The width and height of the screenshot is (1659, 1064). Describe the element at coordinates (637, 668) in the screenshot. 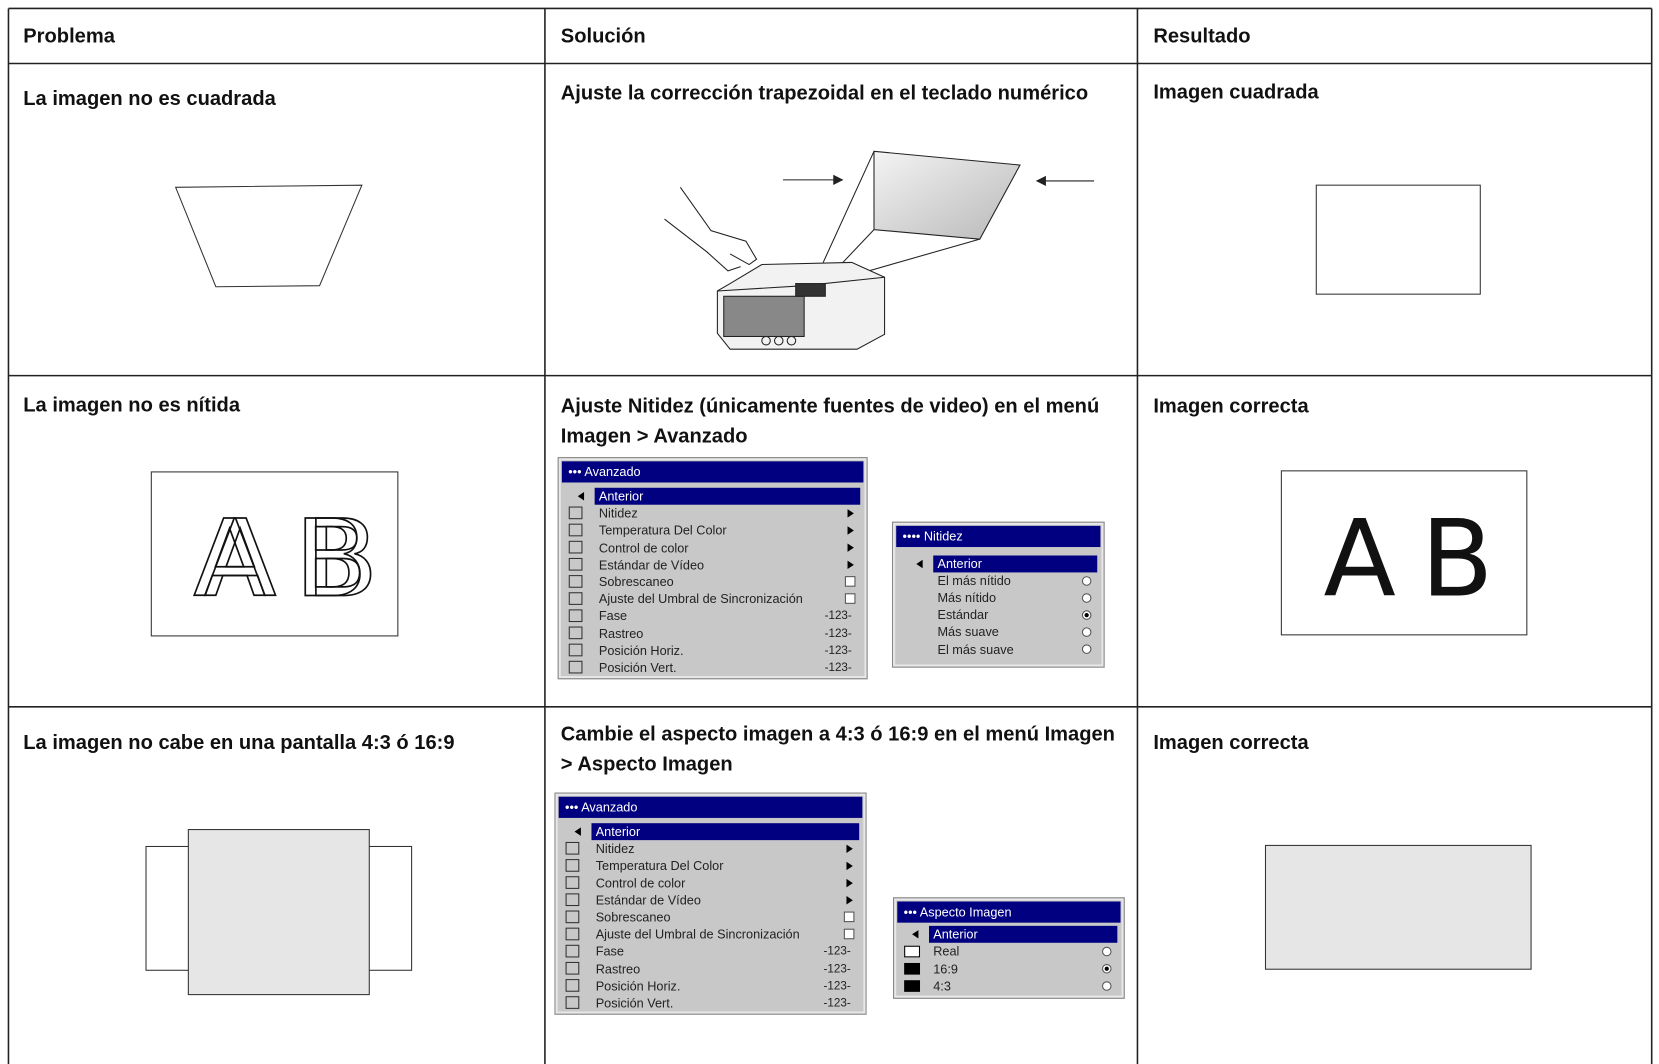

I see `menu-item: Posición Vert.` at that location.